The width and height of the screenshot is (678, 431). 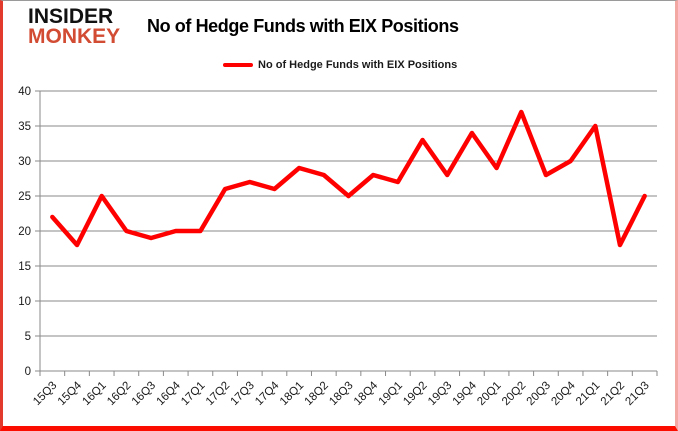 I want to click on x-tick-label: 19Q2, so click(x=415, y=394).